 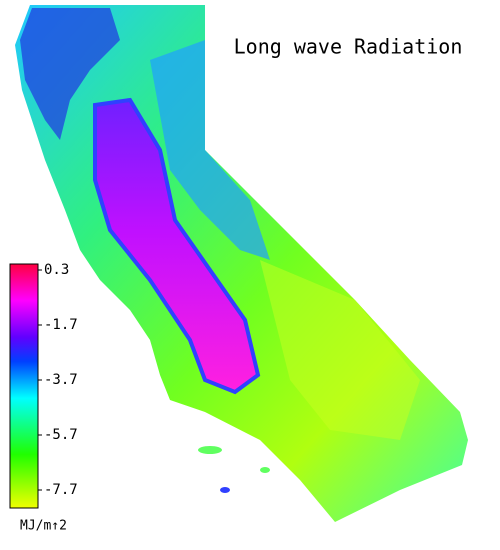 I want to click on tick-label: -7.7, so click(x=61, y=490).